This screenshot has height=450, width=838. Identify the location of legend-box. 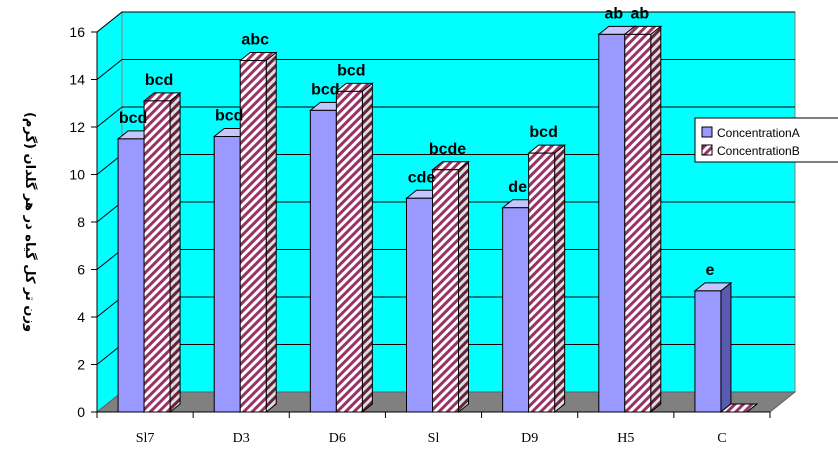
(766, 140).